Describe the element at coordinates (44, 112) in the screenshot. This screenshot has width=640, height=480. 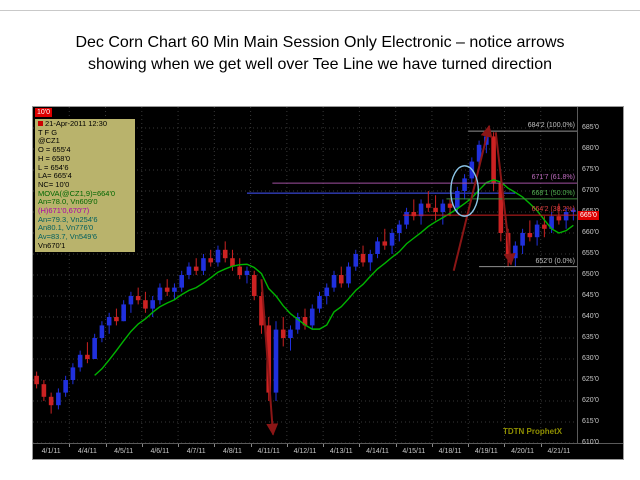
I see `net-change-badge: 10'0` at that location.